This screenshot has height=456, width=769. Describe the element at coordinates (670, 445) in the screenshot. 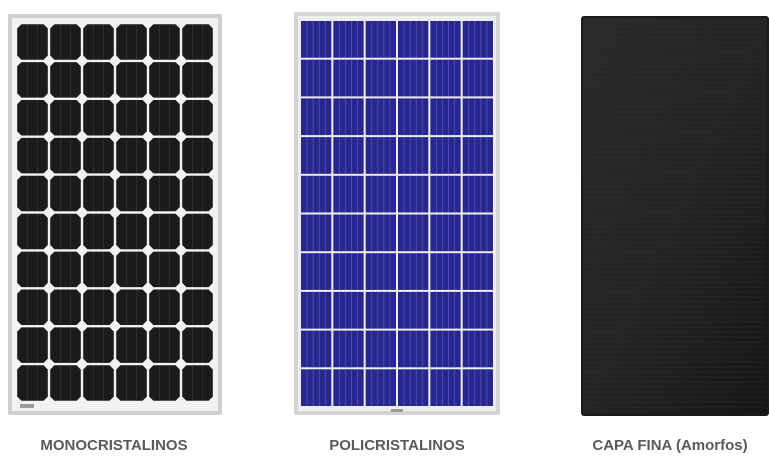

I see `thin-film-label: CAPA FINA (Amorfos)` at that location.